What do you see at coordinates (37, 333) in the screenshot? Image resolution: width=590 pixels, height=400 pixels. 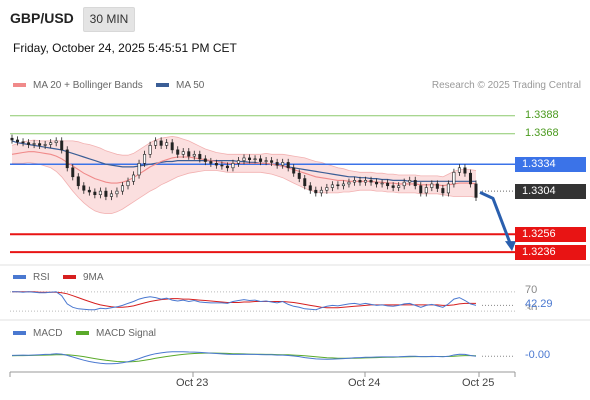 I see `macd-legend-label: MACD` at bounding box center [37, 333].